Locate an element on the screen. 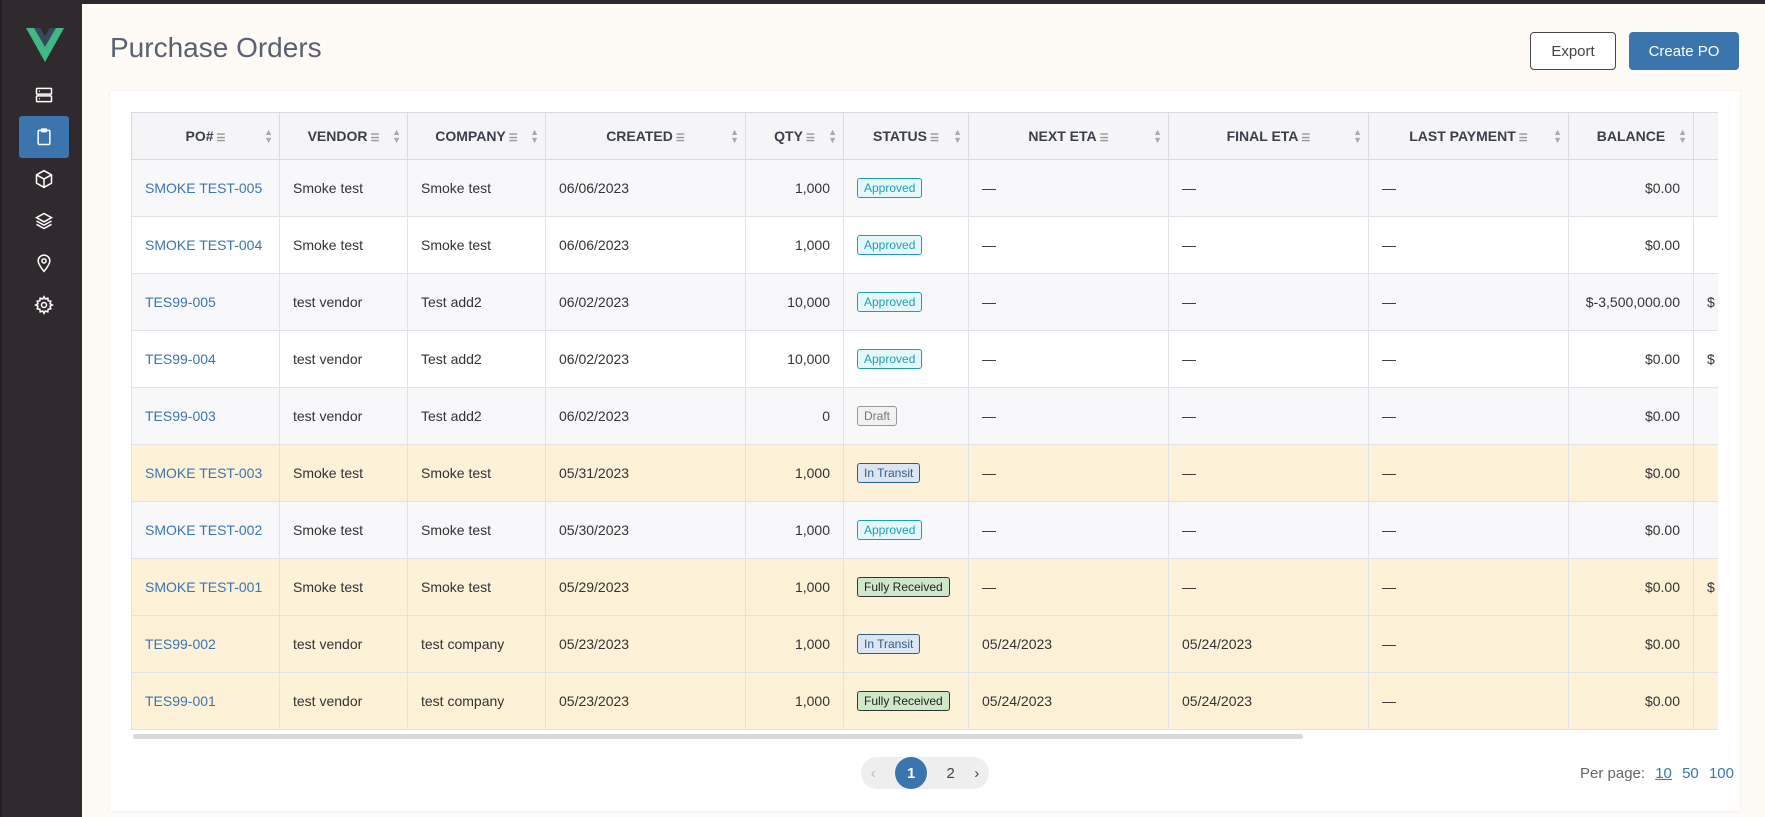  column-header-next-eta: NEXT ETA ☰ ▲ ▼ is located at coordinates (1068, 136).